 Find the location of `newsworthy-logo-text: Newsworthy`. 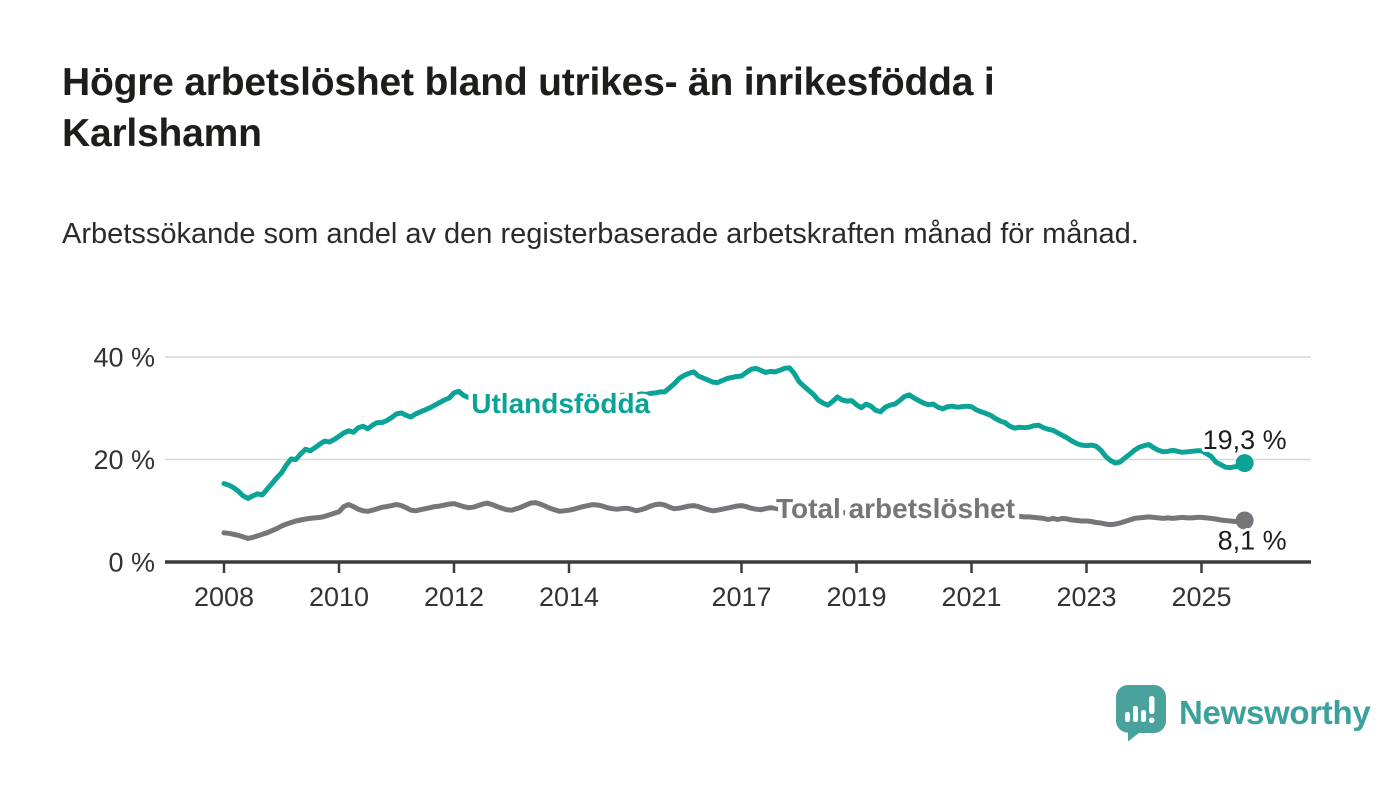

newsworthy-logo-text: Newsworthy is located at coordinates (1275, 712).